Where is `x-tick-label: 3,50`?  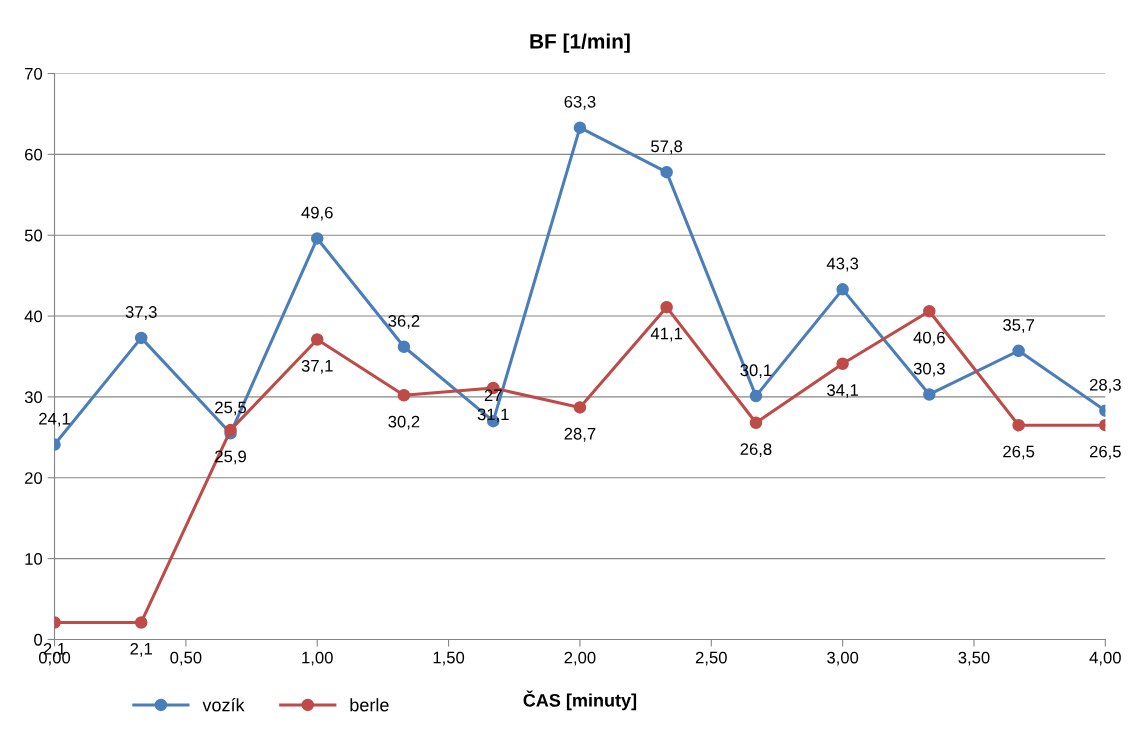 x-tick-label: 3,50 is located at coordinates (974, 658).